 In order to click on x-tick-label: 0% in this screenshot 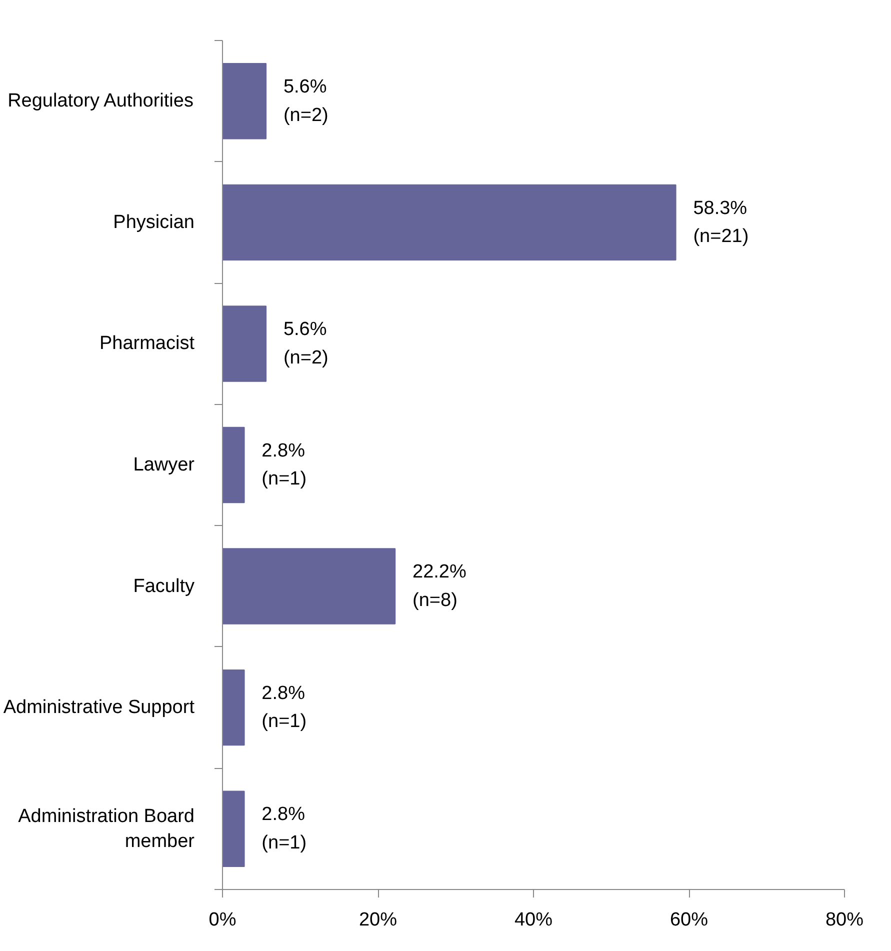, I will do `click(222, 920)`.